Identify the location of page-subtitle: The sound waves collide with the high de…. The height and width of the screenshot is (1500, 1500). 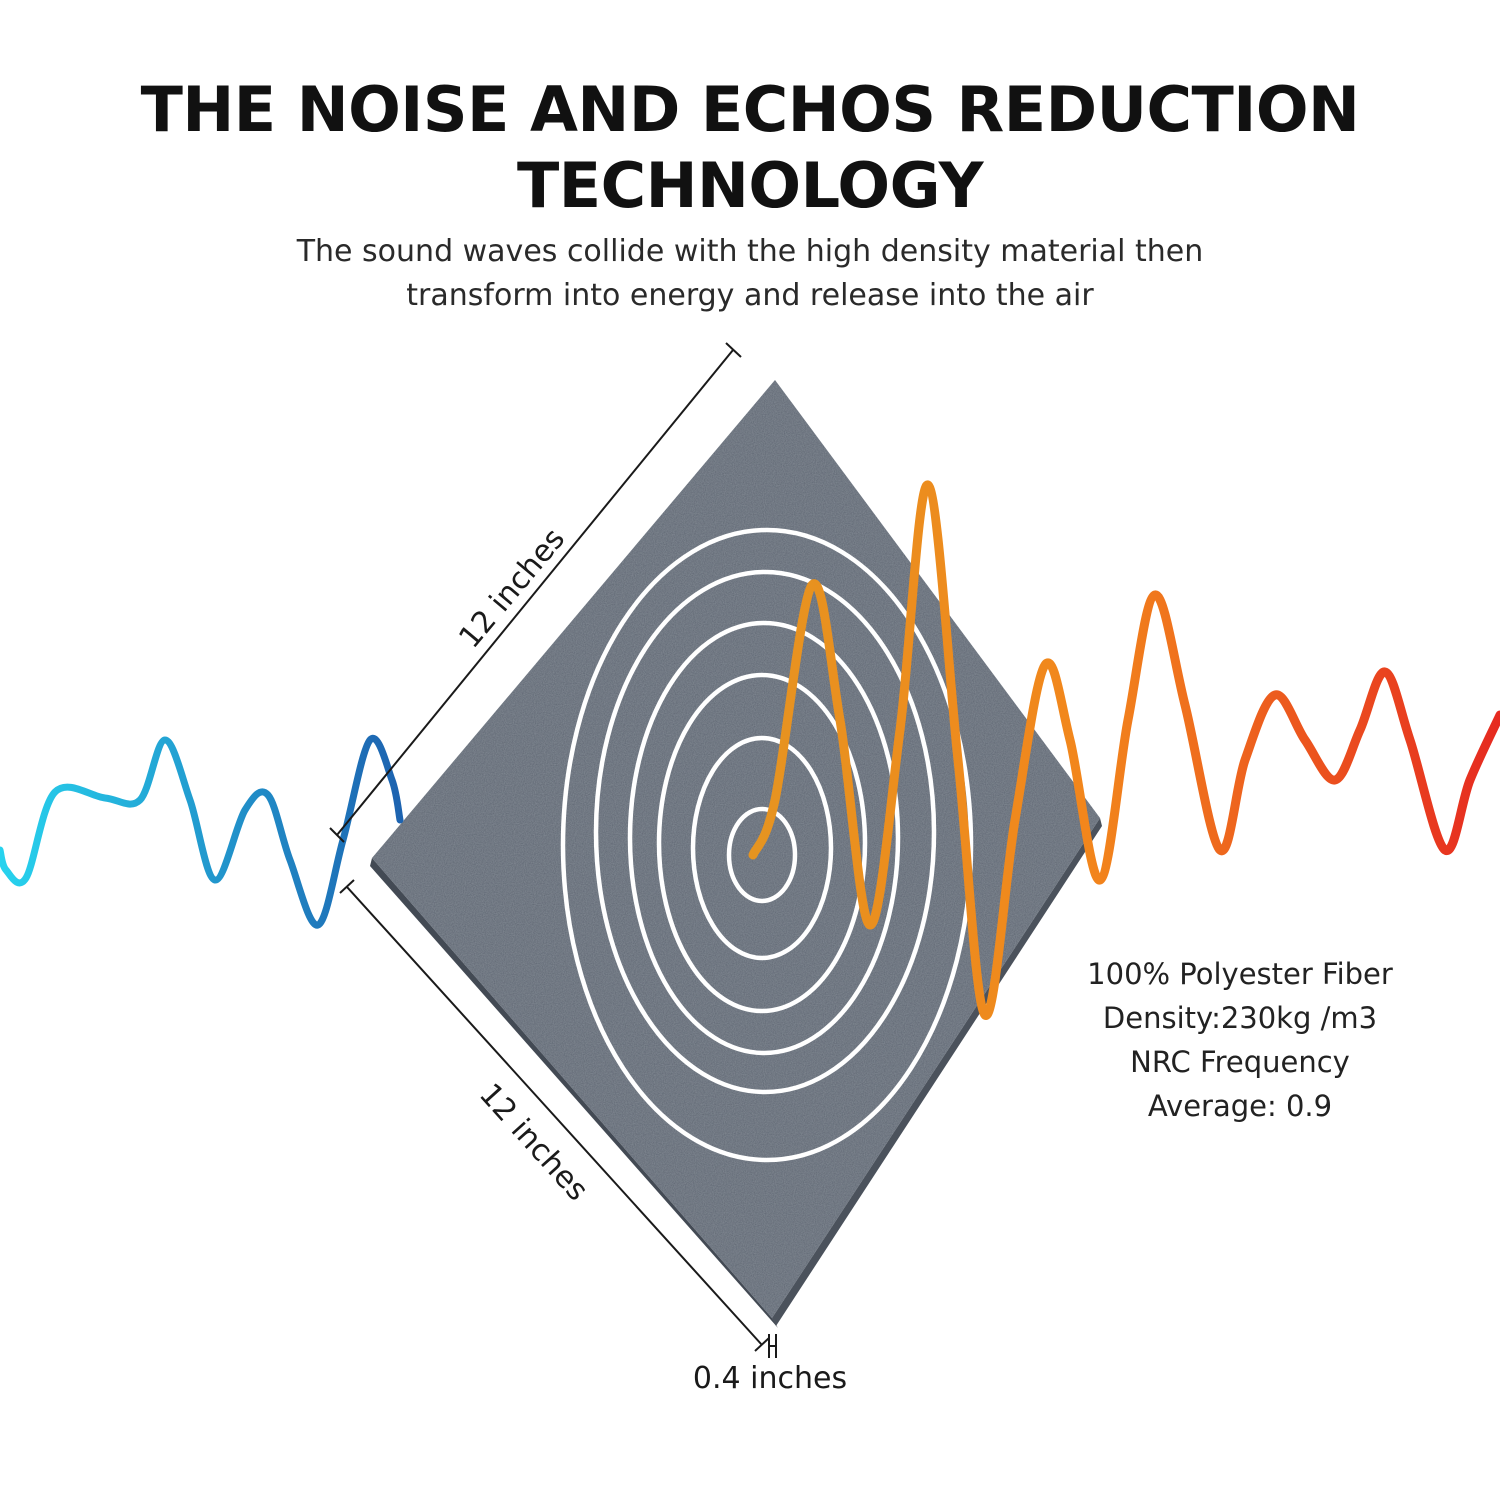
(750, 274).